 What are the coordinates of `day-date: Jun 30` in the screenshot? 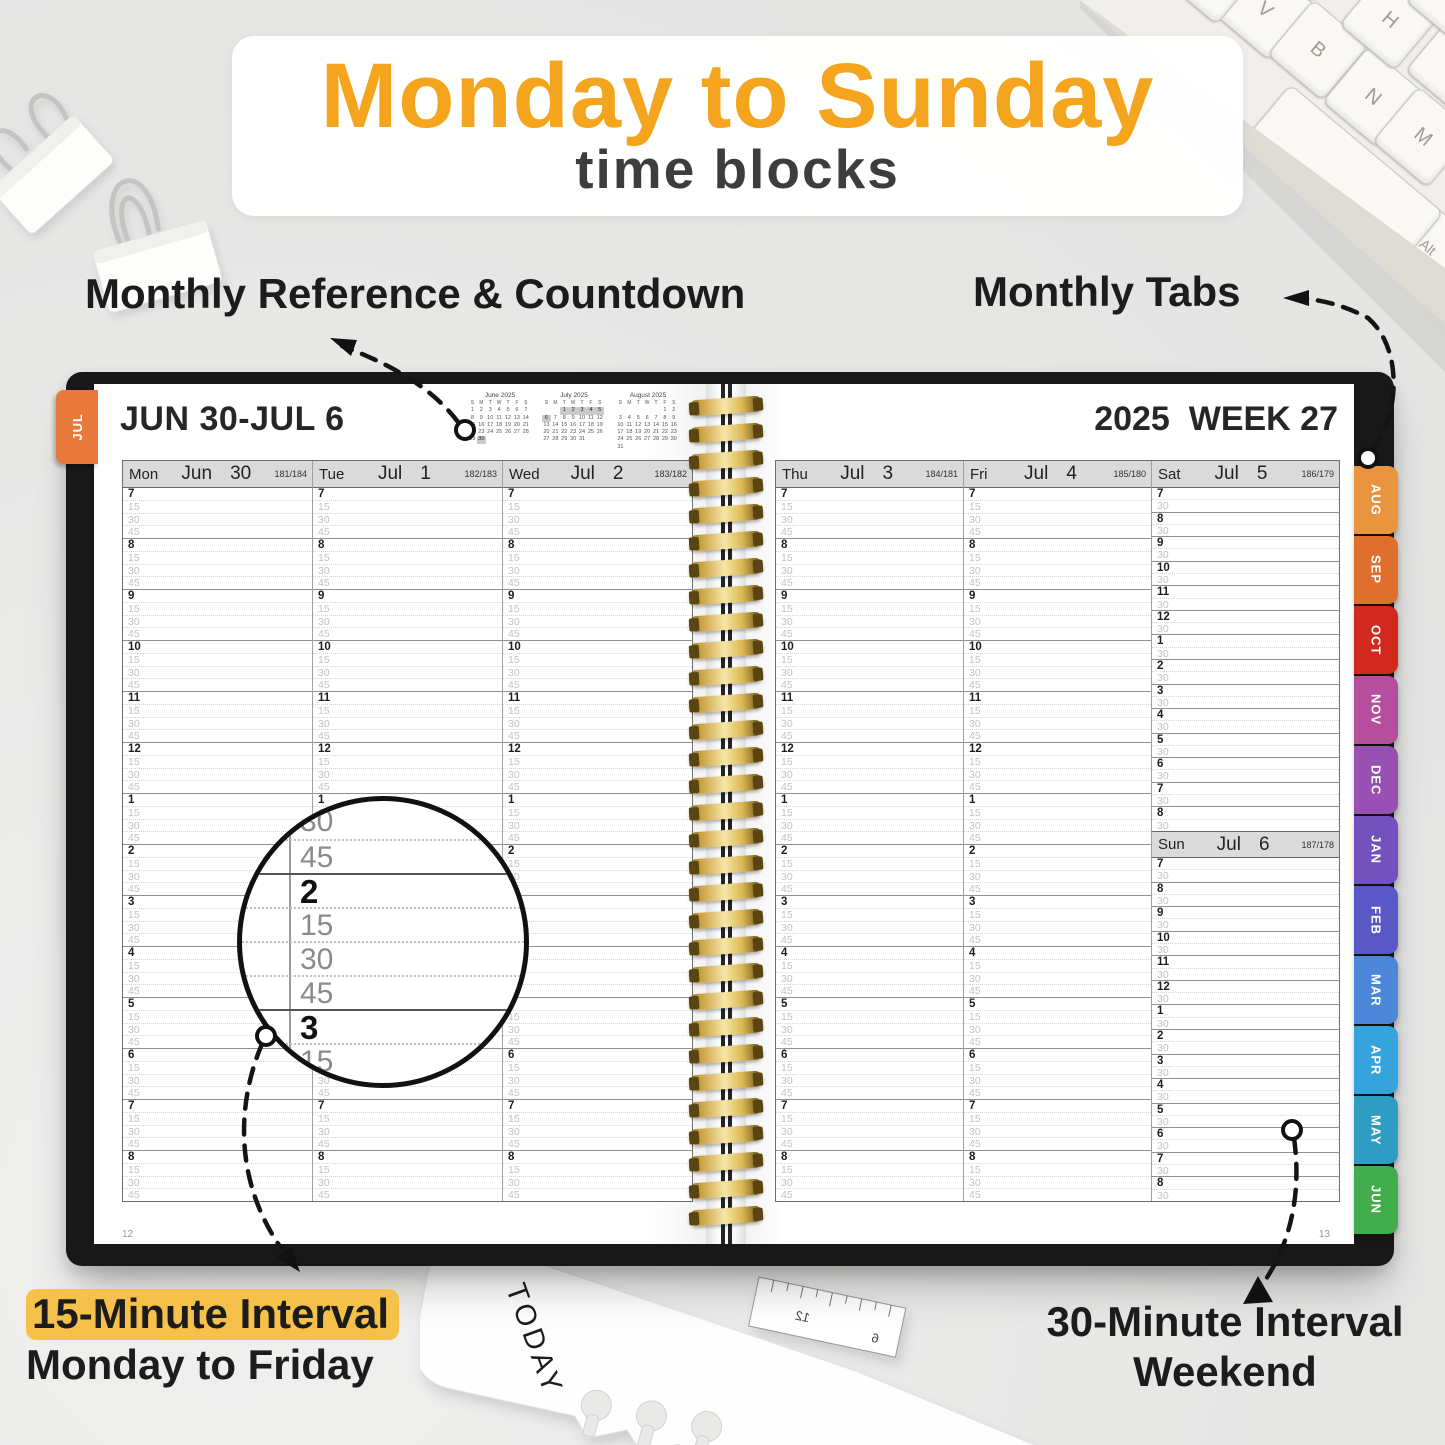 It's located at (216, 474).